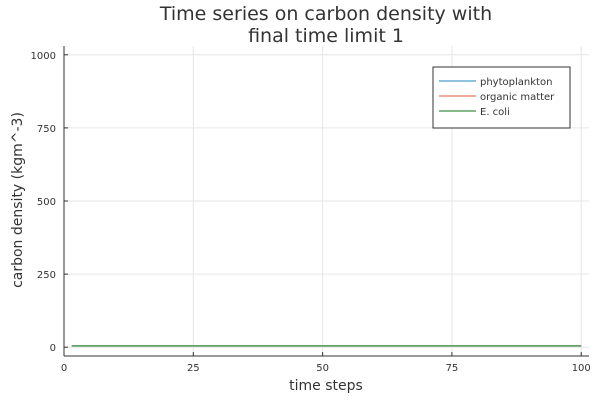  What do you see at coordinates (516, 82) in the screenshot?
I see `legend-label-0: phytoplankton` at bounding box center [516, 82].